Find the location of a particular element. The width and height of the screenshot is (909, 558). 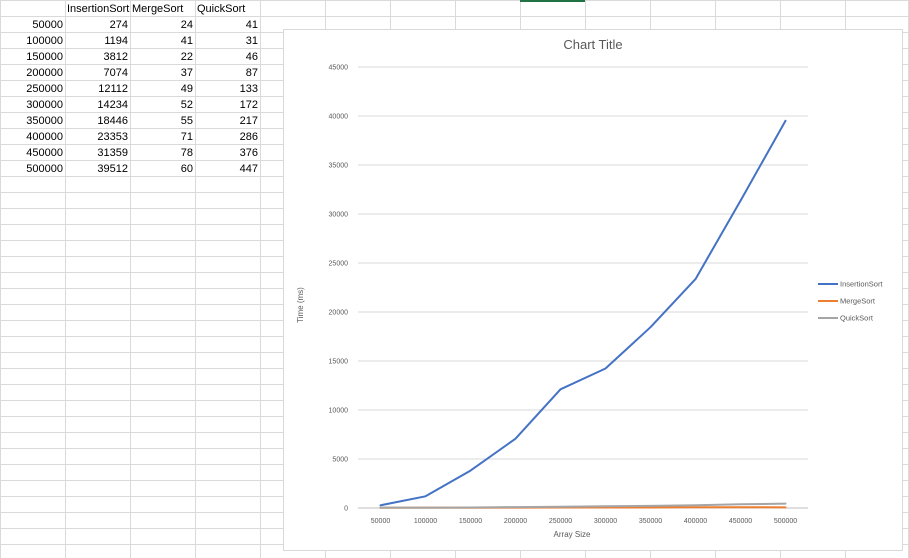

table-cell: 286 is located at coordinates (248, 137).